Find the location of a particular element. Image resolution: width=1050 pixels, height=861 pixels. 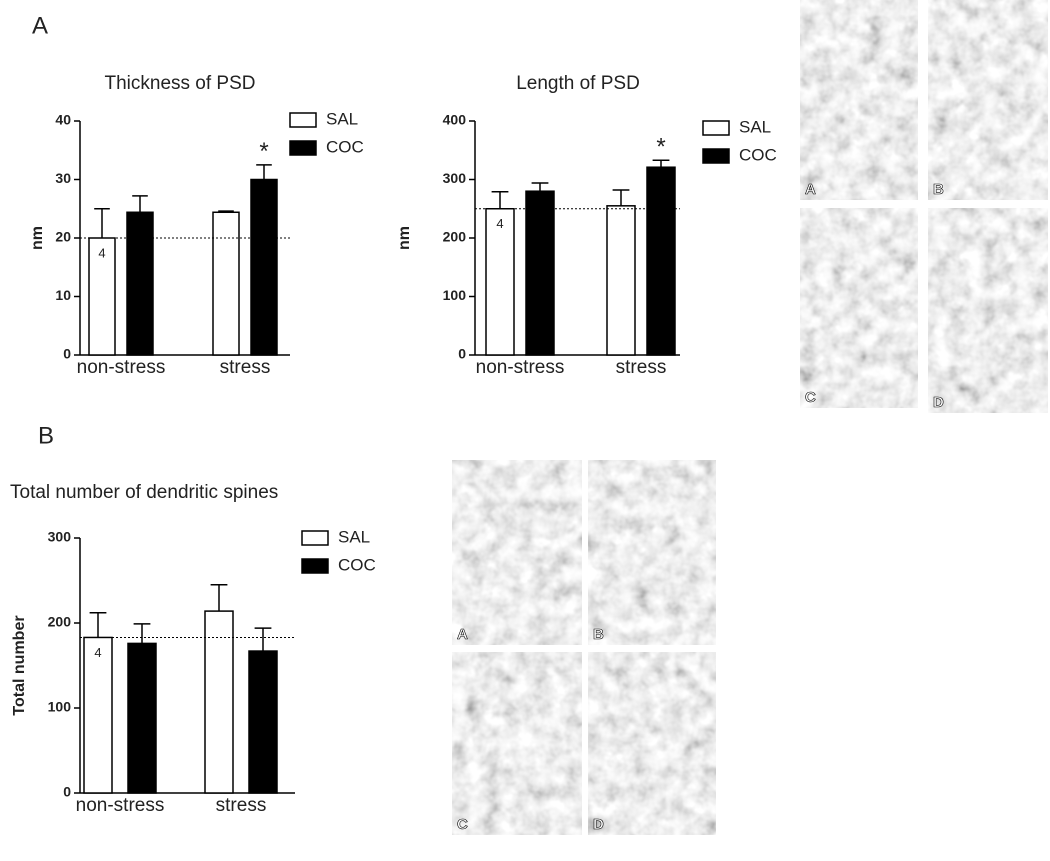

y-tick-label: 10 is located at coordinates (63, 295).